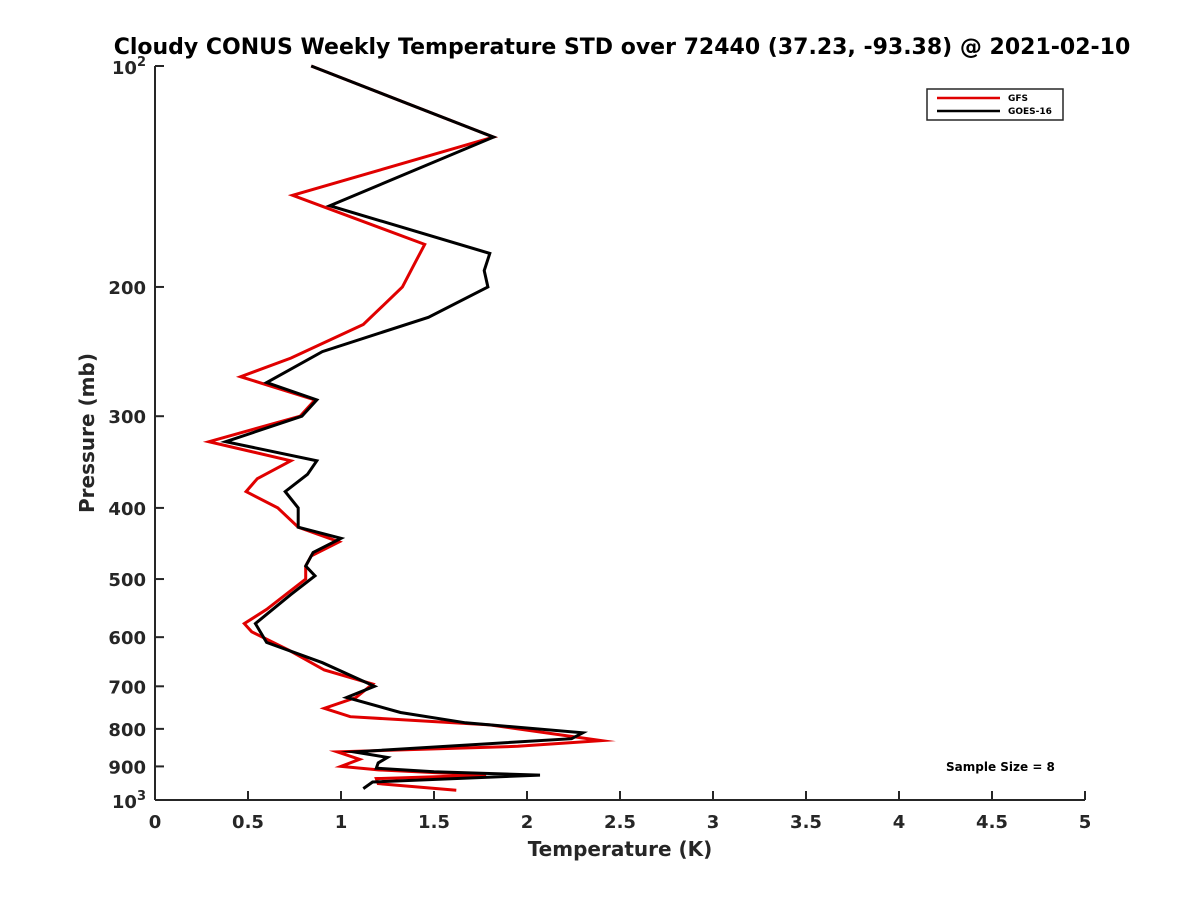 The height and width of the screenshot is (900, 1200). I want to click on x-tick-label: 1.5, so click(434, 822).